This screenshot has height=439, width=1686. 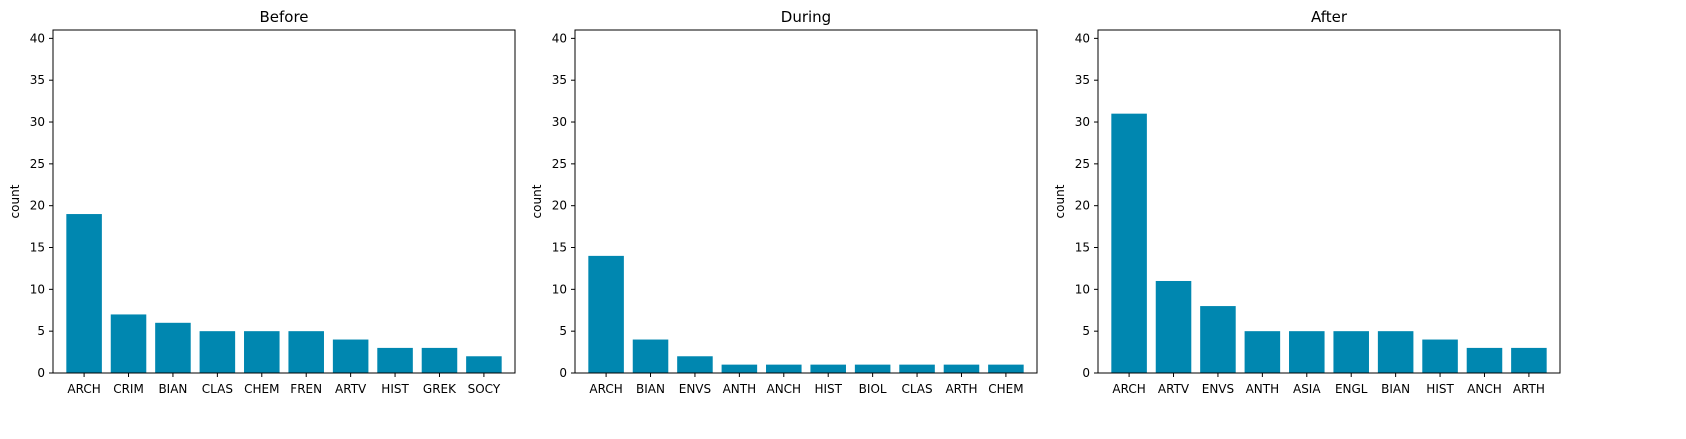 What do you see at coordinates (128, 389) in the screenshot?
I see `x-tick-label: CRIM` at bounding box center [128, 389].